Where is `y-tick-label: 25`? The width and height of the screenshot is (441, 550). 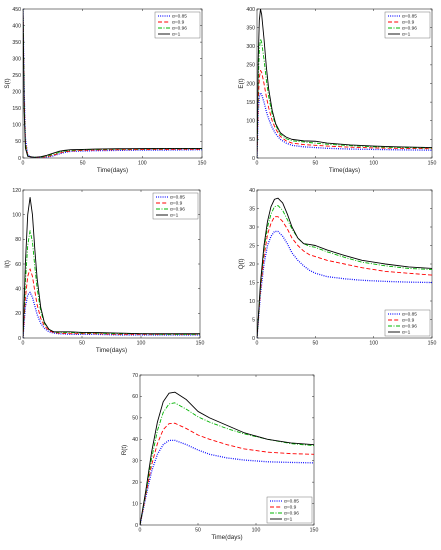
y-tick-label: 25 is located at coordinates (252, 246).